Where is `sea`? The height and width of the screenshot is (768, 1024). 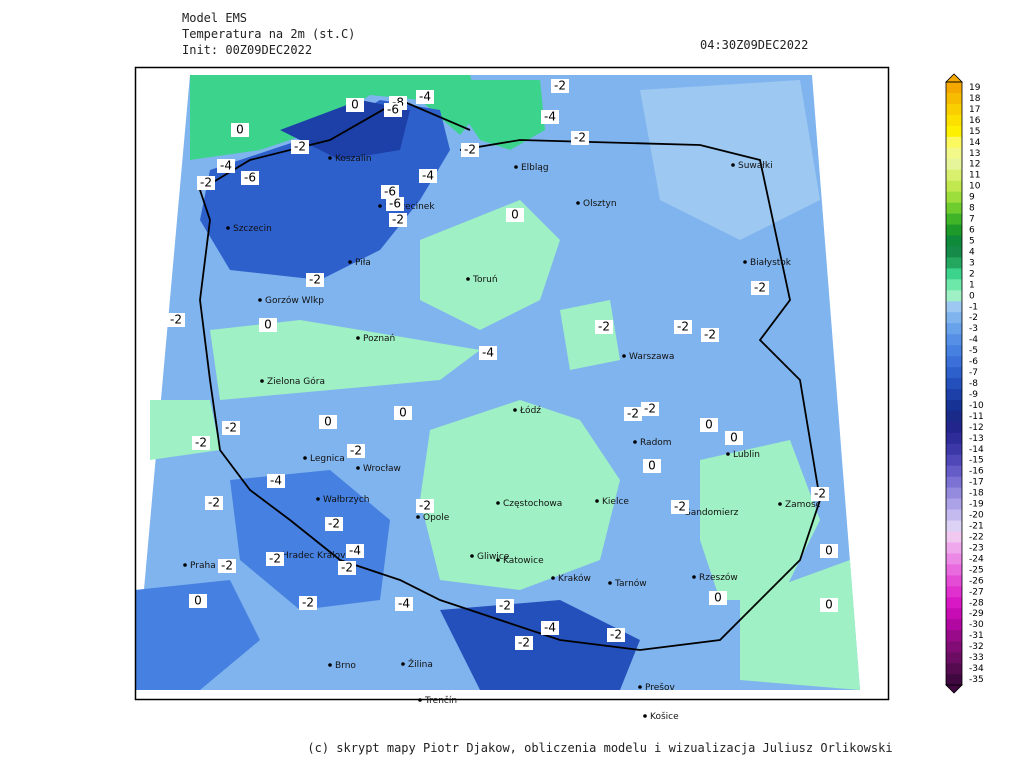 sea is located at coordinates (492, 115).